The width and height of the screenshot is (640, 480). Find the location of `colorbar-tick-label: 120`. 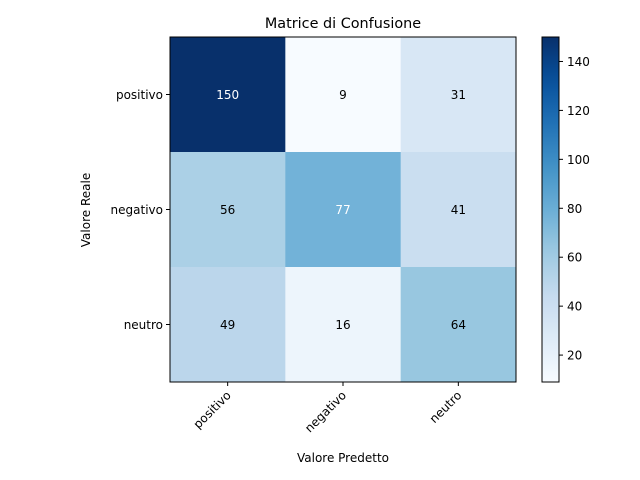

colorbar-tick-label: 120 is located at coordinates (578, 111).